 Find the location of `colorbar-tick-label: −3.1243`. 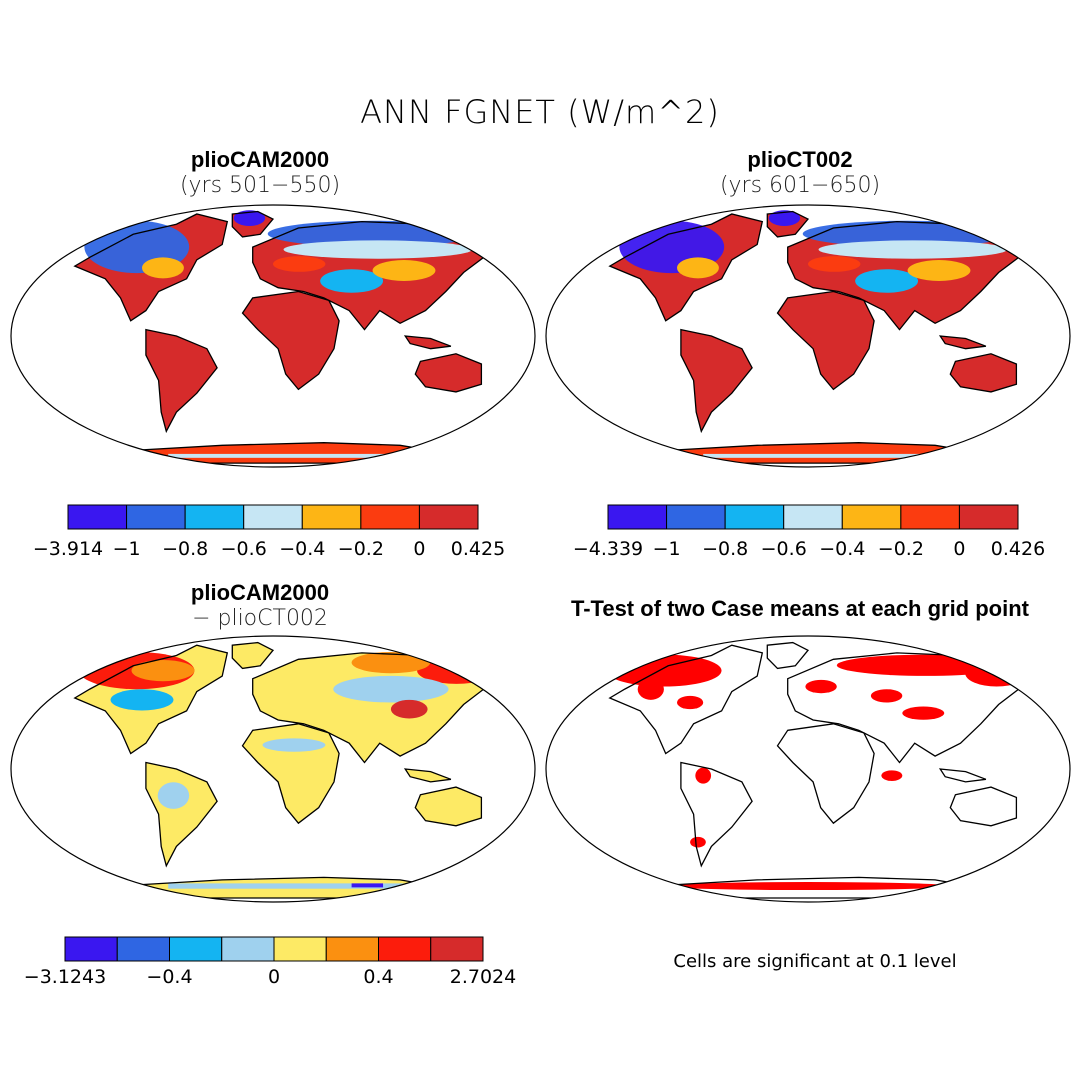

colorbar-tick-label: −3.1243 is located at coordinates (65, 977).